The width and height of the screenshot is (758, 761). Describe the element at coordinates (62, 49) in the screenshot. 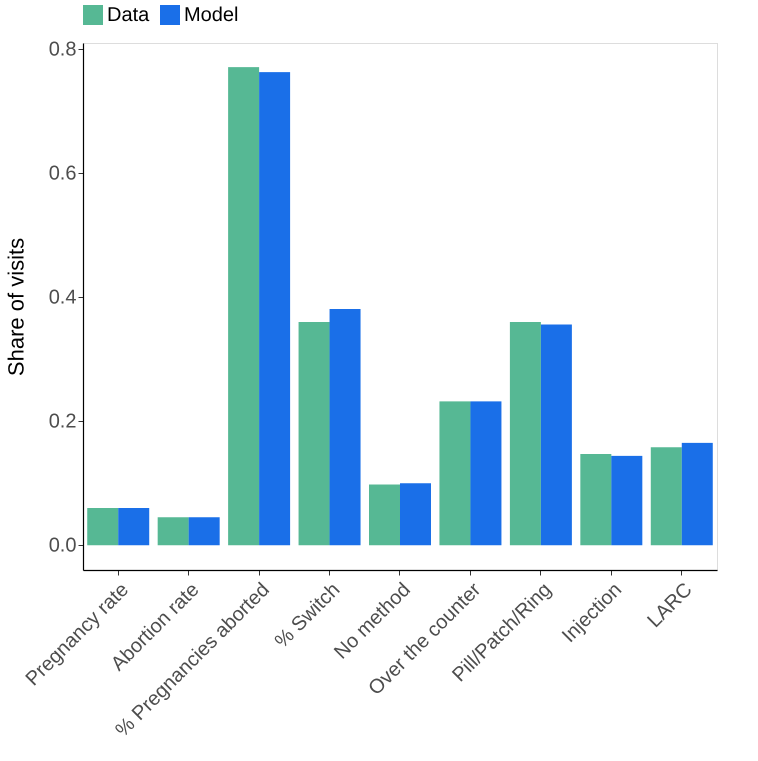

I see `y-tick-label: 0.8` at that location.